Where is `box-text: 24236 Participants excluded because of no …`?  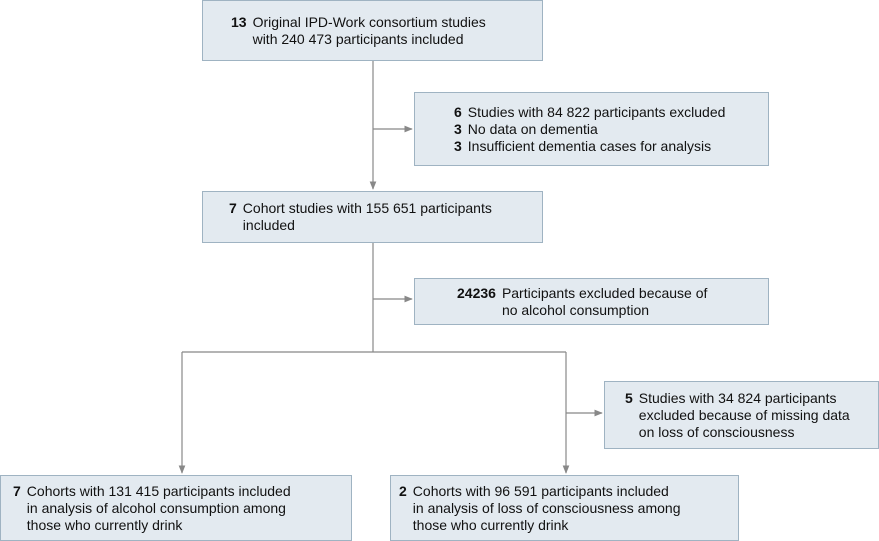
box-text: 24236 Participants excluded because of no … is located at coordinates (612, 302).